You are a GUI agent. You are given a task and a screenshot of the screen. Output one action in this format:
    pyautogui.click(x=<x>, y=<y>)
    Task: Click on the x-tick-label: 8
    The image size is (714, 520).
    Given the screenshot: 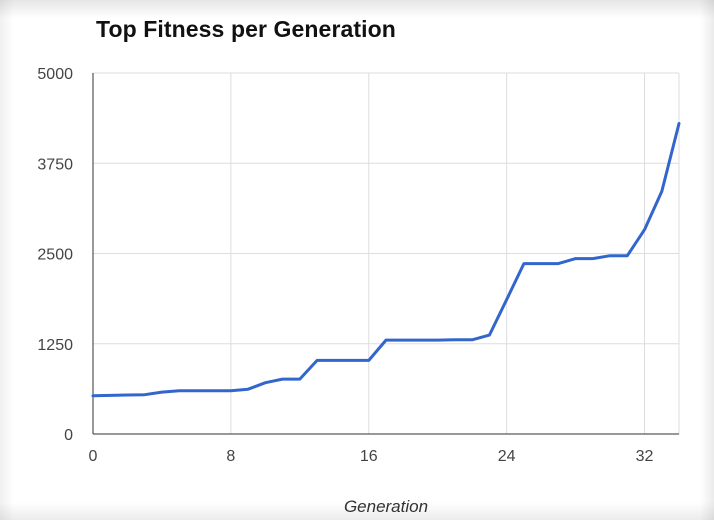 What is the action you would take?
    pyautogui.click(x=230, y=456)
    